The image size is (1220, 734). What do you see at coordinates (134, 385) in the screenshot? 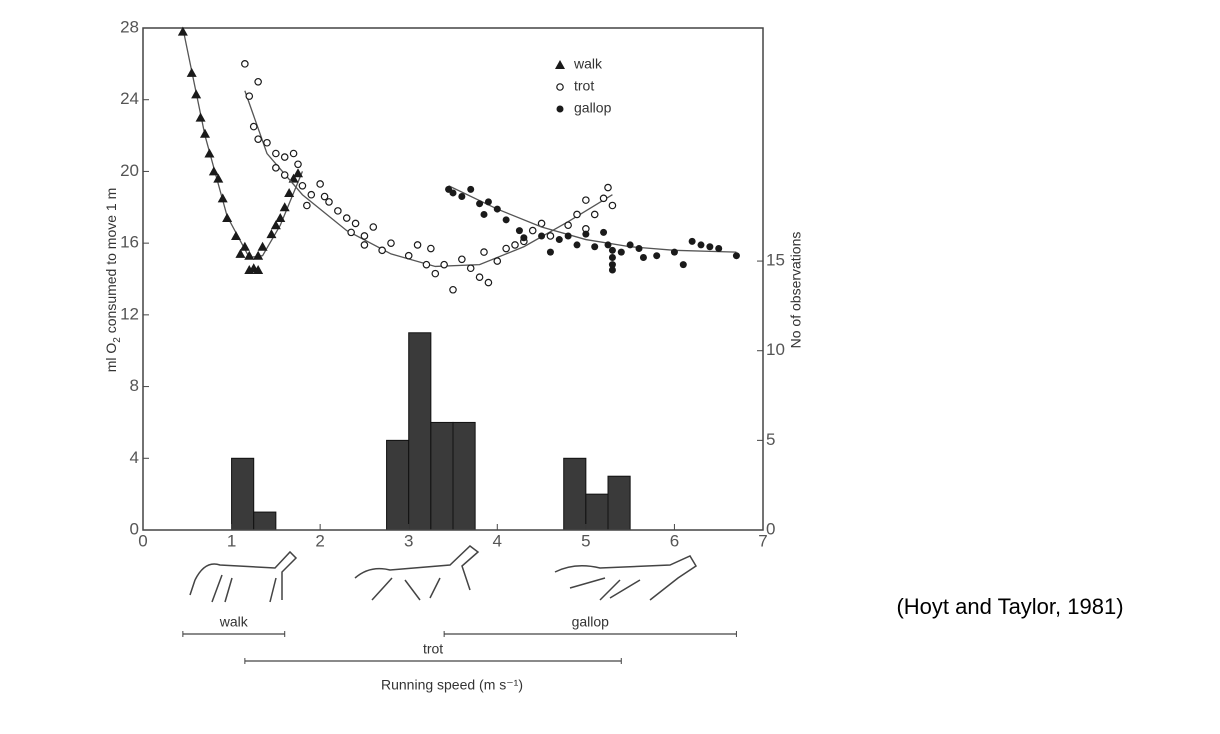
I see `y-tick-label: 8` at bounding box center [134, 385].